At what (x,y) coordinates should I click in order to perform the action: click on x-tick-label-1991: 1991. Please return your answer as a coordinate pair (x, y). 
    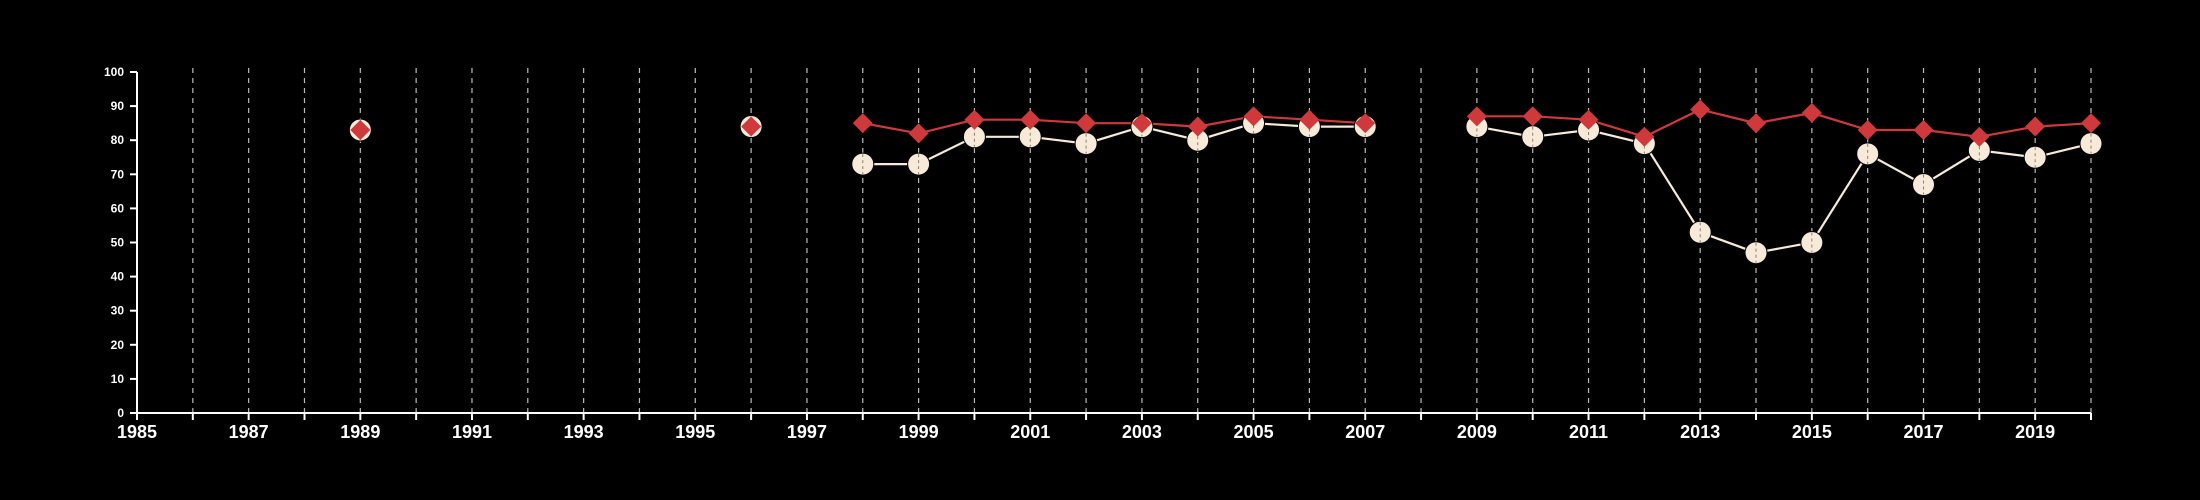
    Looking at the image, I should click on (472, 432).